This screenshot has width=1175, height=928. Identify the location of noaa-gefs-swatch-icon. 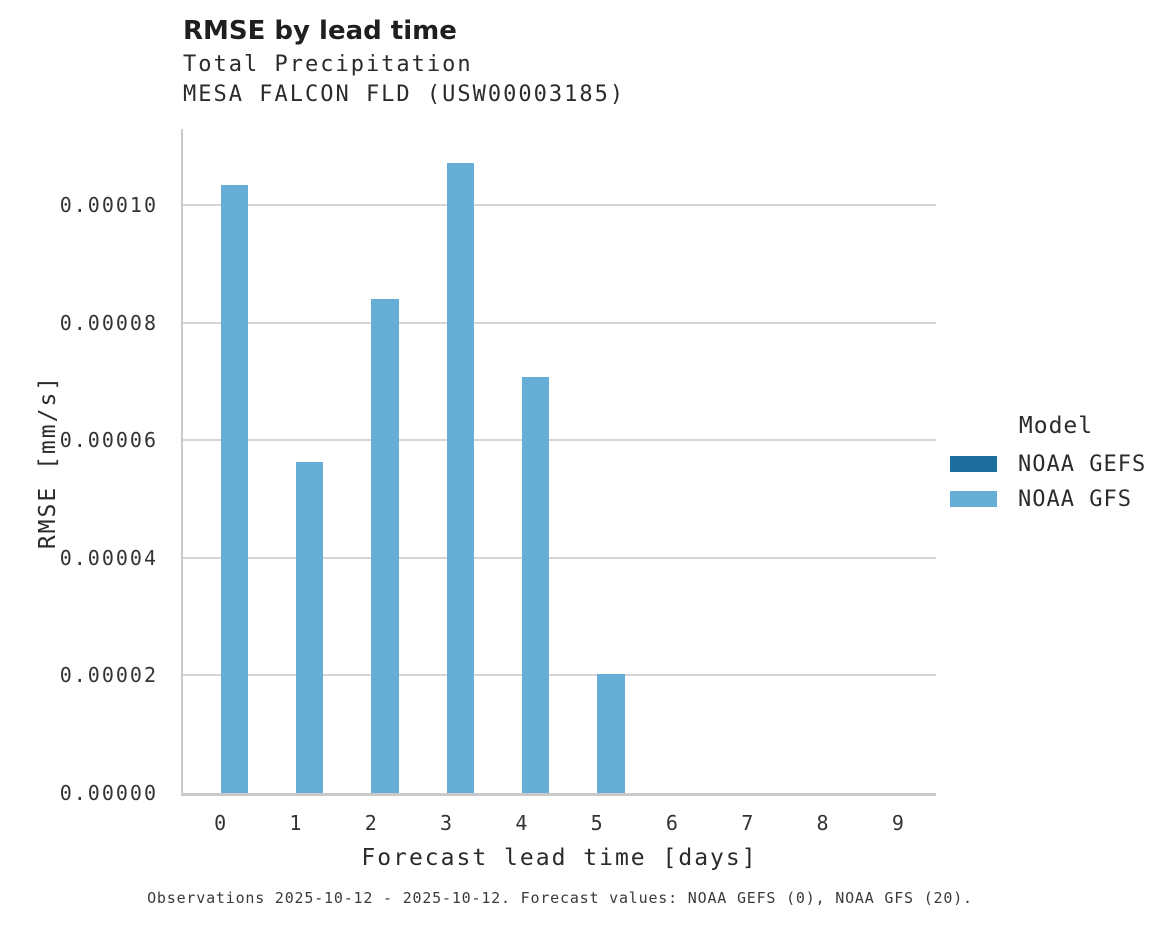
(973, 464).